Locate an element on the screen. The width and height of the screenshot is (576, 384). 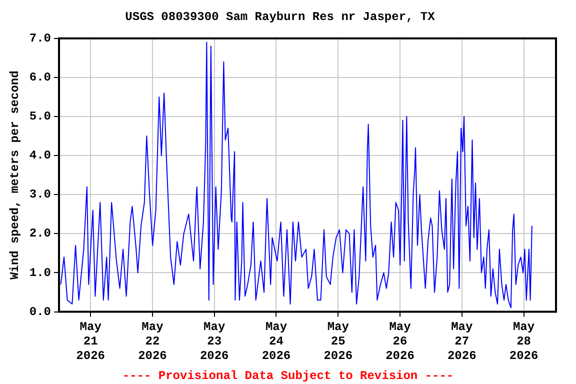
x-tick-label: May 26 2026 is located at coordinates (400, 341).